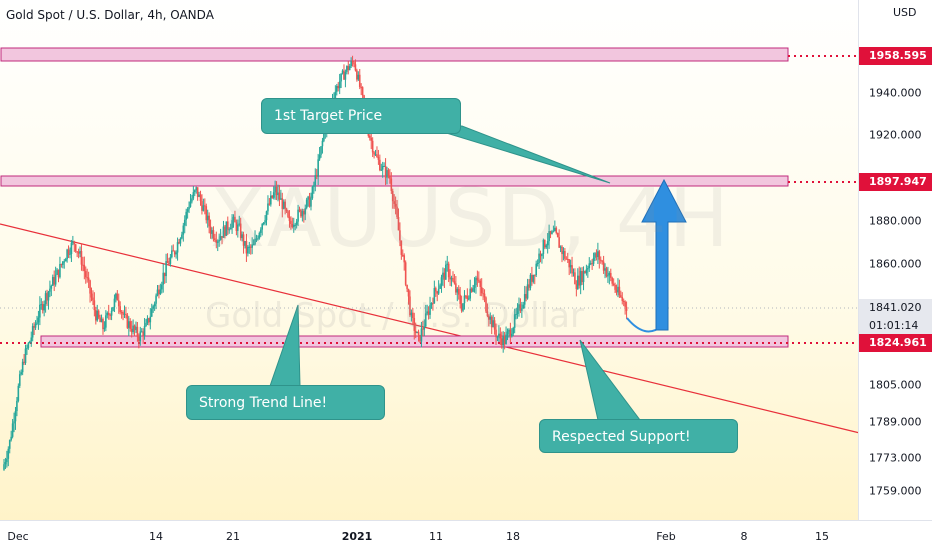  What do you see at coordinates (466, 535) in the screenshot?
I see `time-axis: Dec 14 21 2021 11 18 Feb 8 15` at bounding box center [466, 535].